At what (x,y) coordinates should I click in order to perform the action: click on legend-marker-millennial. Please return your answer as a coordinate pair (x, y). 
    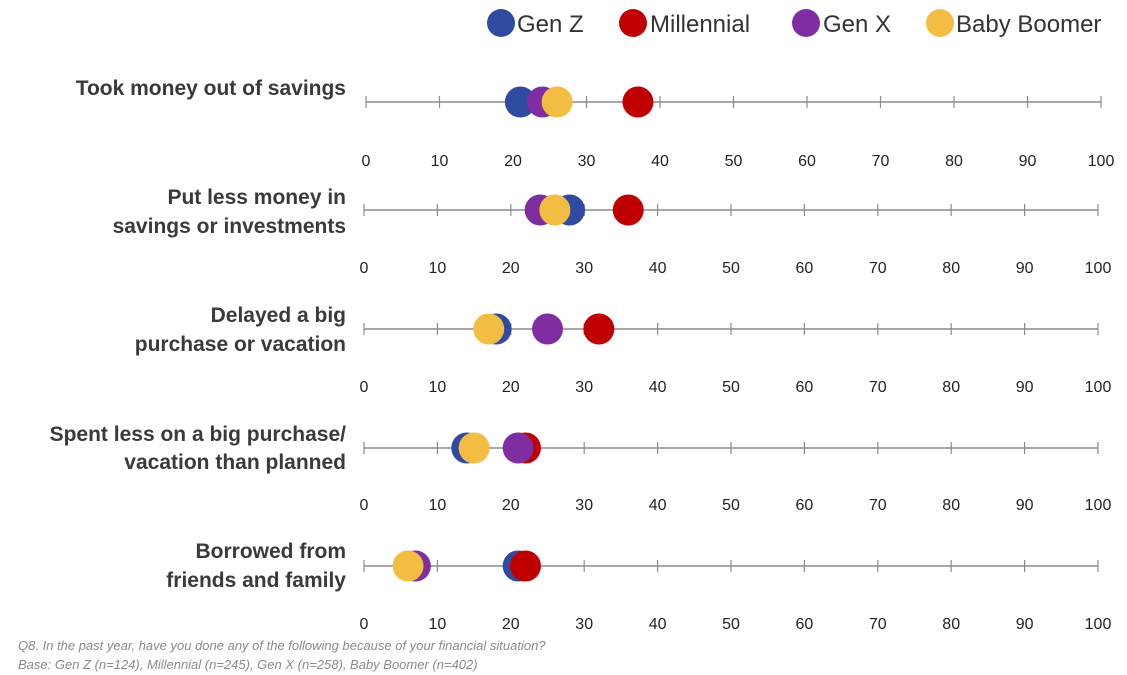
    Looking at the image, I should click on (633, 23).